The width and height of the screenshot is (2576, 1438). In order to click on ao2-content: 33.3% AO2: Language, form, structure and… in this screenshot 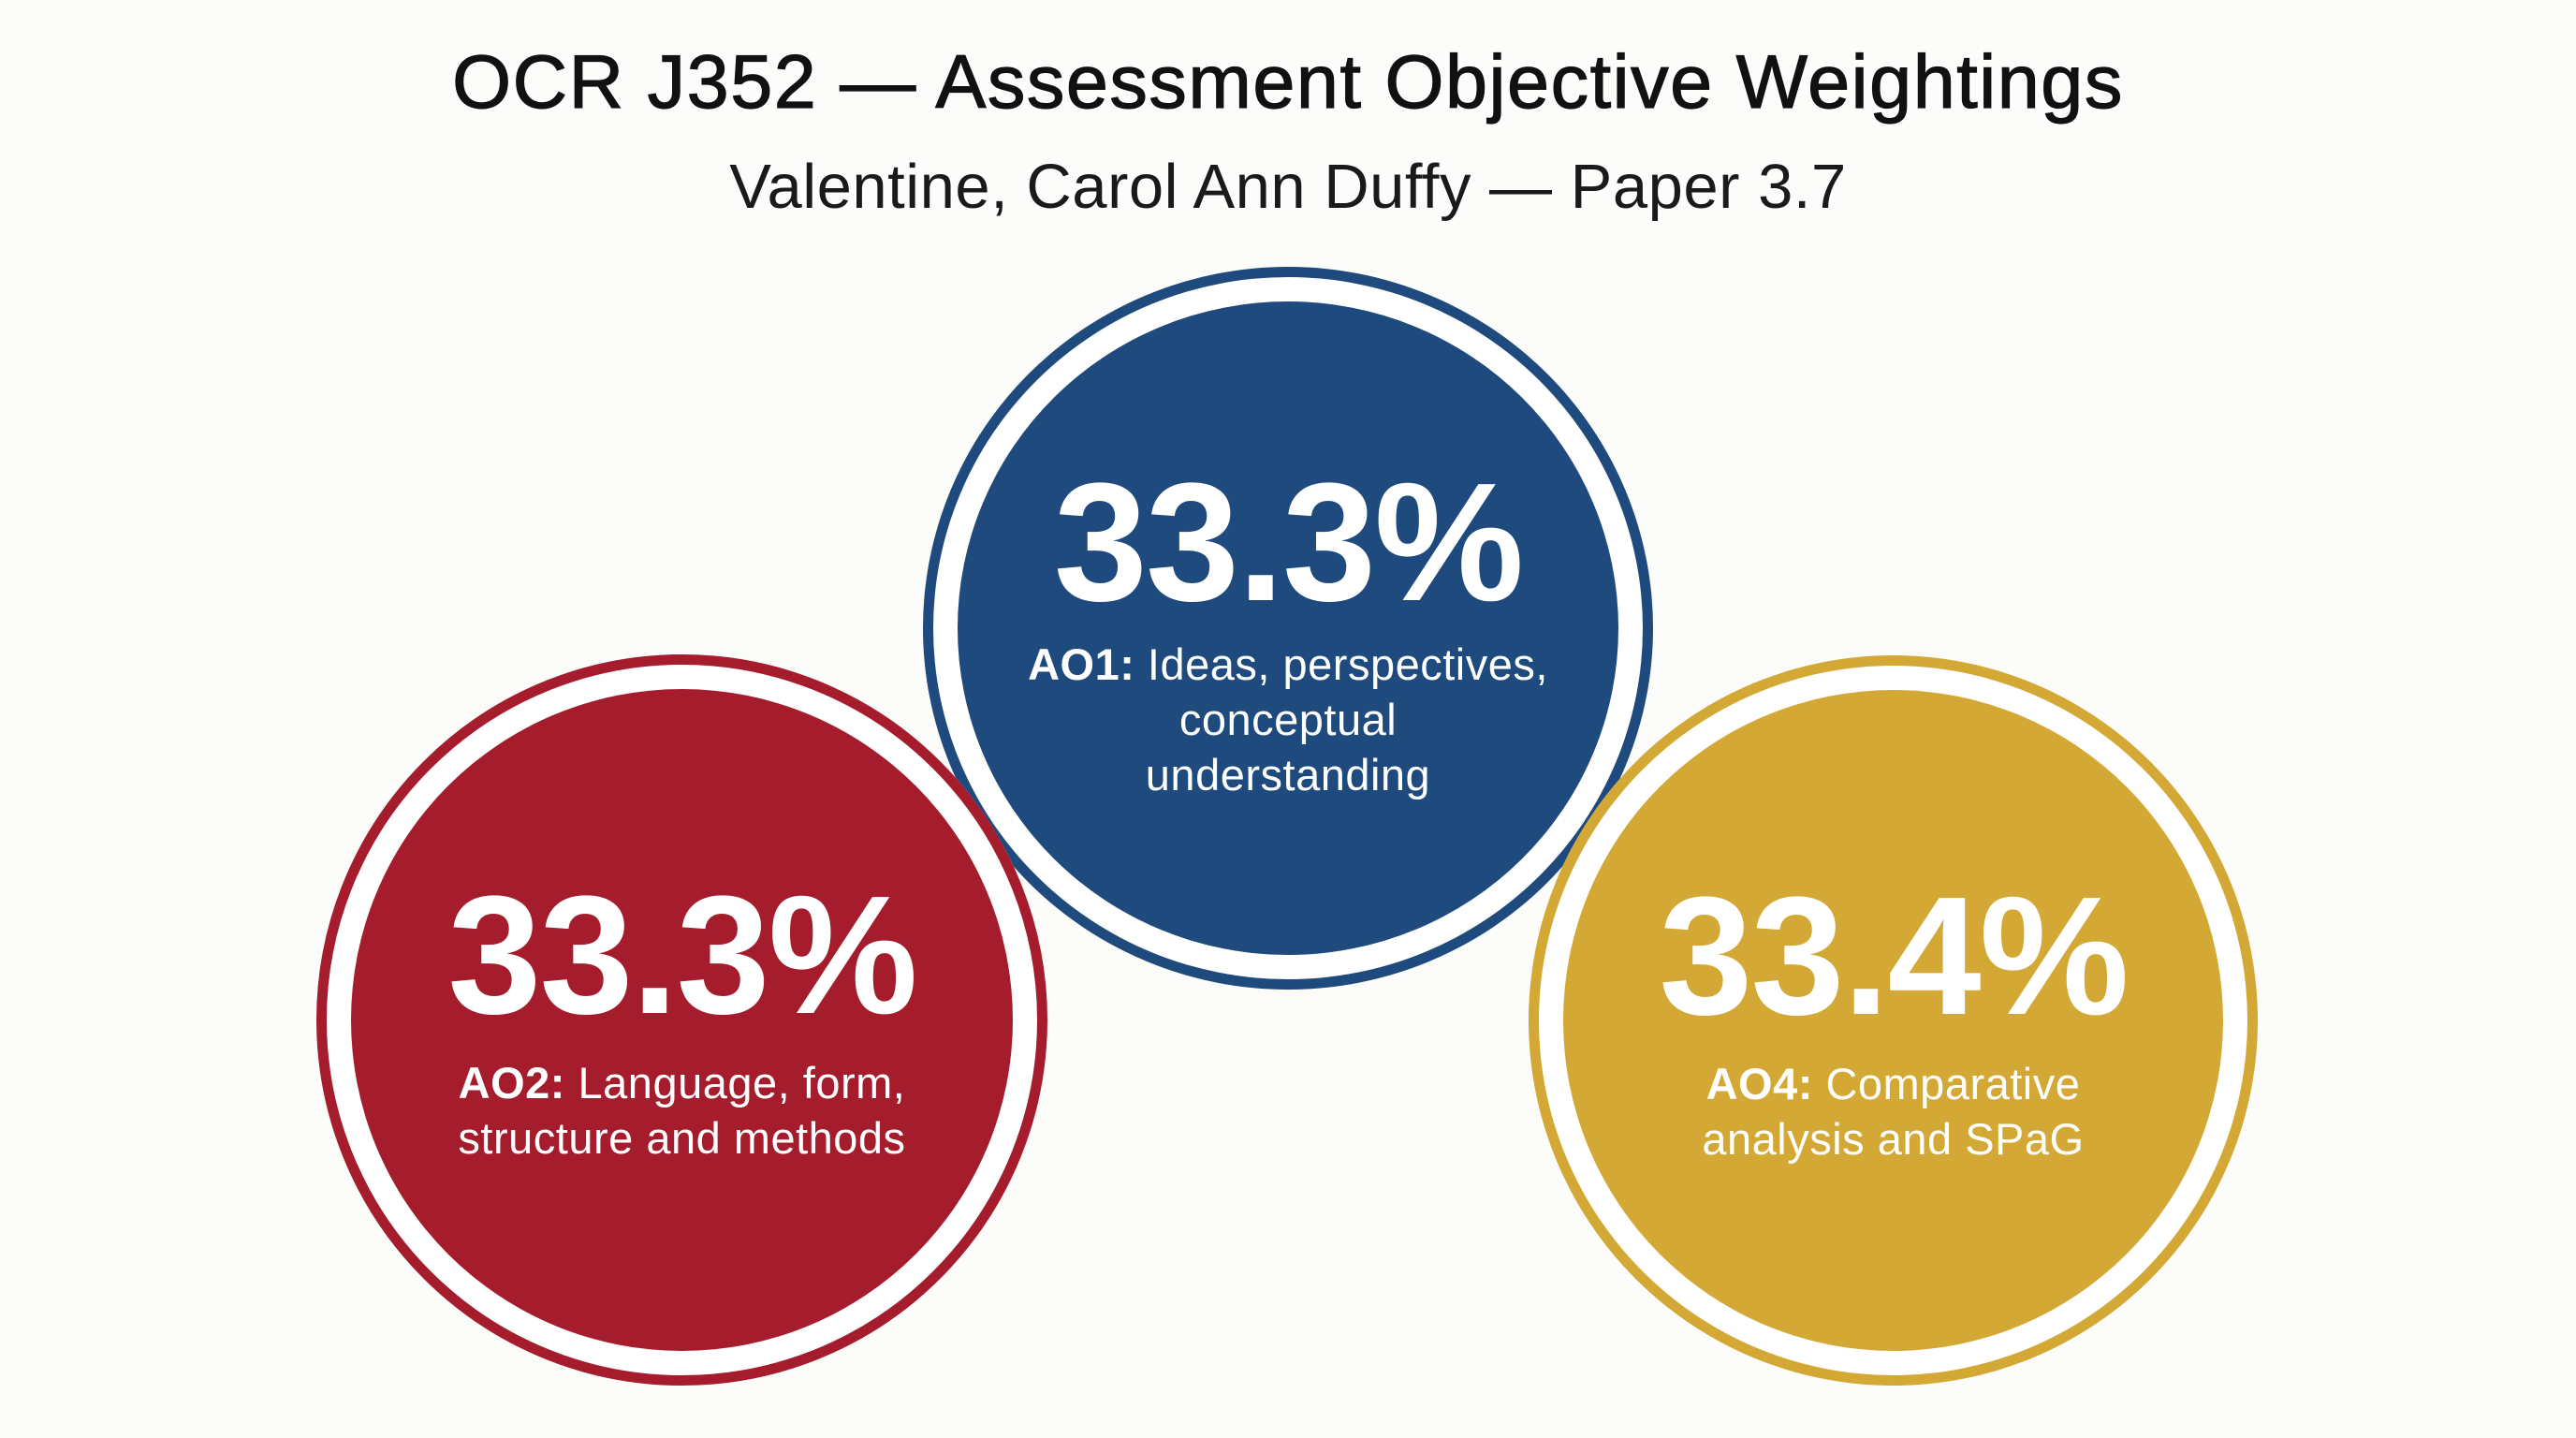, I will do `click(681, 1019)`.